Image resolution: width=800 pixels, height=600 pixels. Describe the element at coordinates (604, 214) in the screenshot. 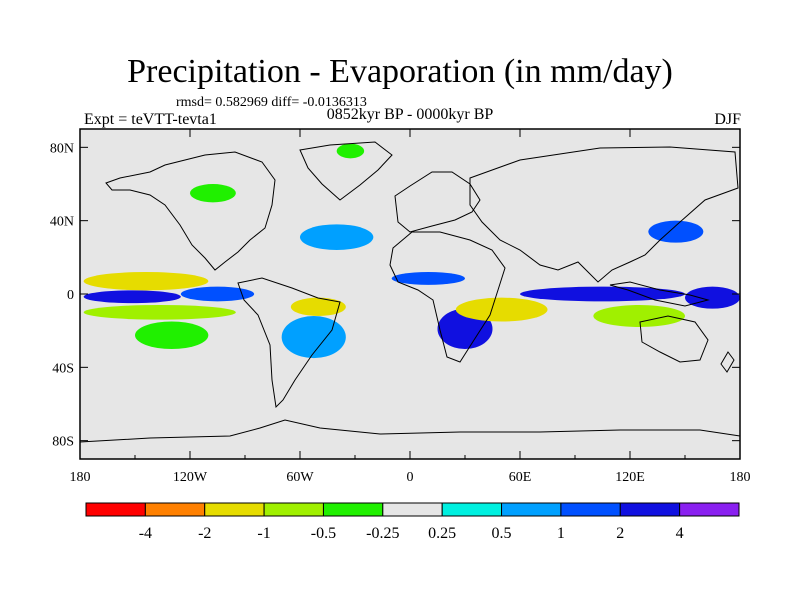

I see `coast-asia` at that location.